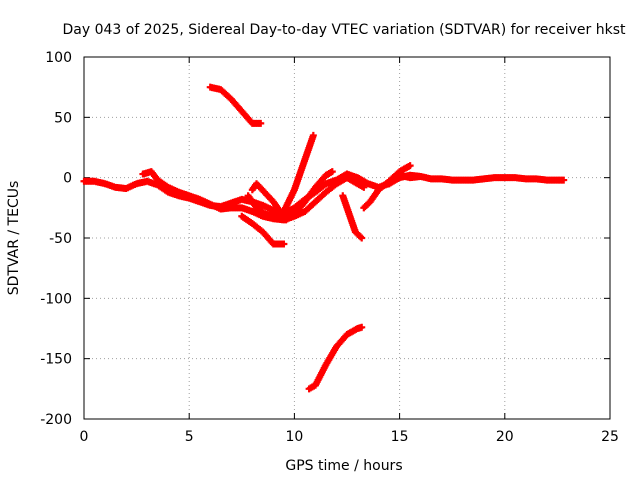 This screenshot has height=480, width=640. What do you see at coordinates (14, 238) in the screenshot?
I see `y-axis-label: SDTVAR / TECUs` at bounding box center [14, 238].